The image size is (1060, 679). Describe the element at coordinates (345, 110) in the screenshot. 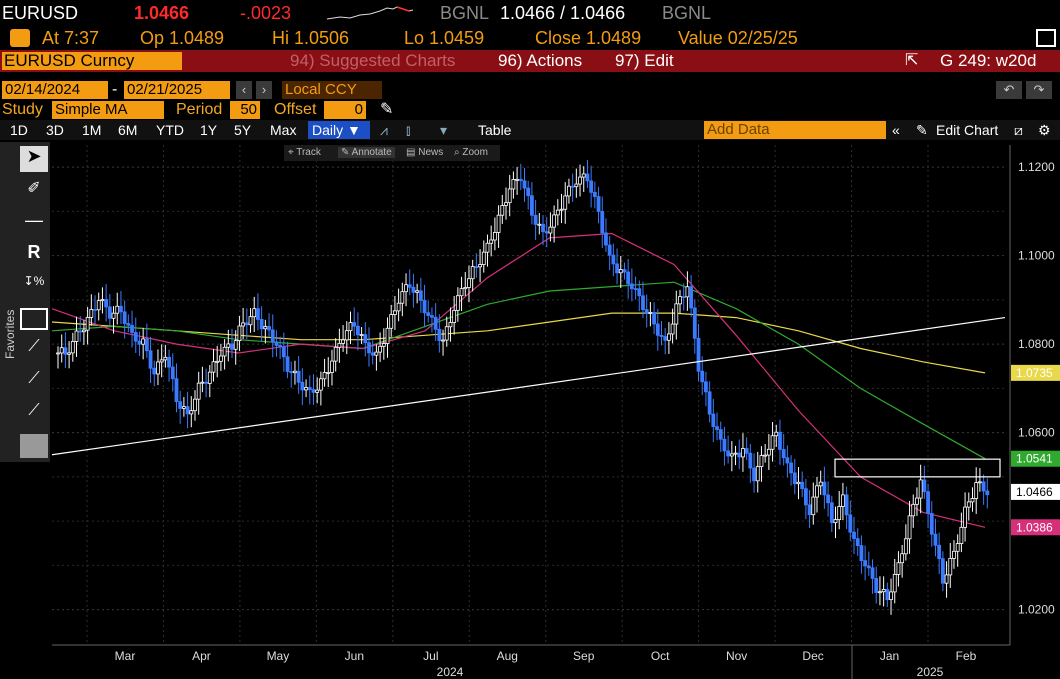

I see `offset-field: 0` at that location.